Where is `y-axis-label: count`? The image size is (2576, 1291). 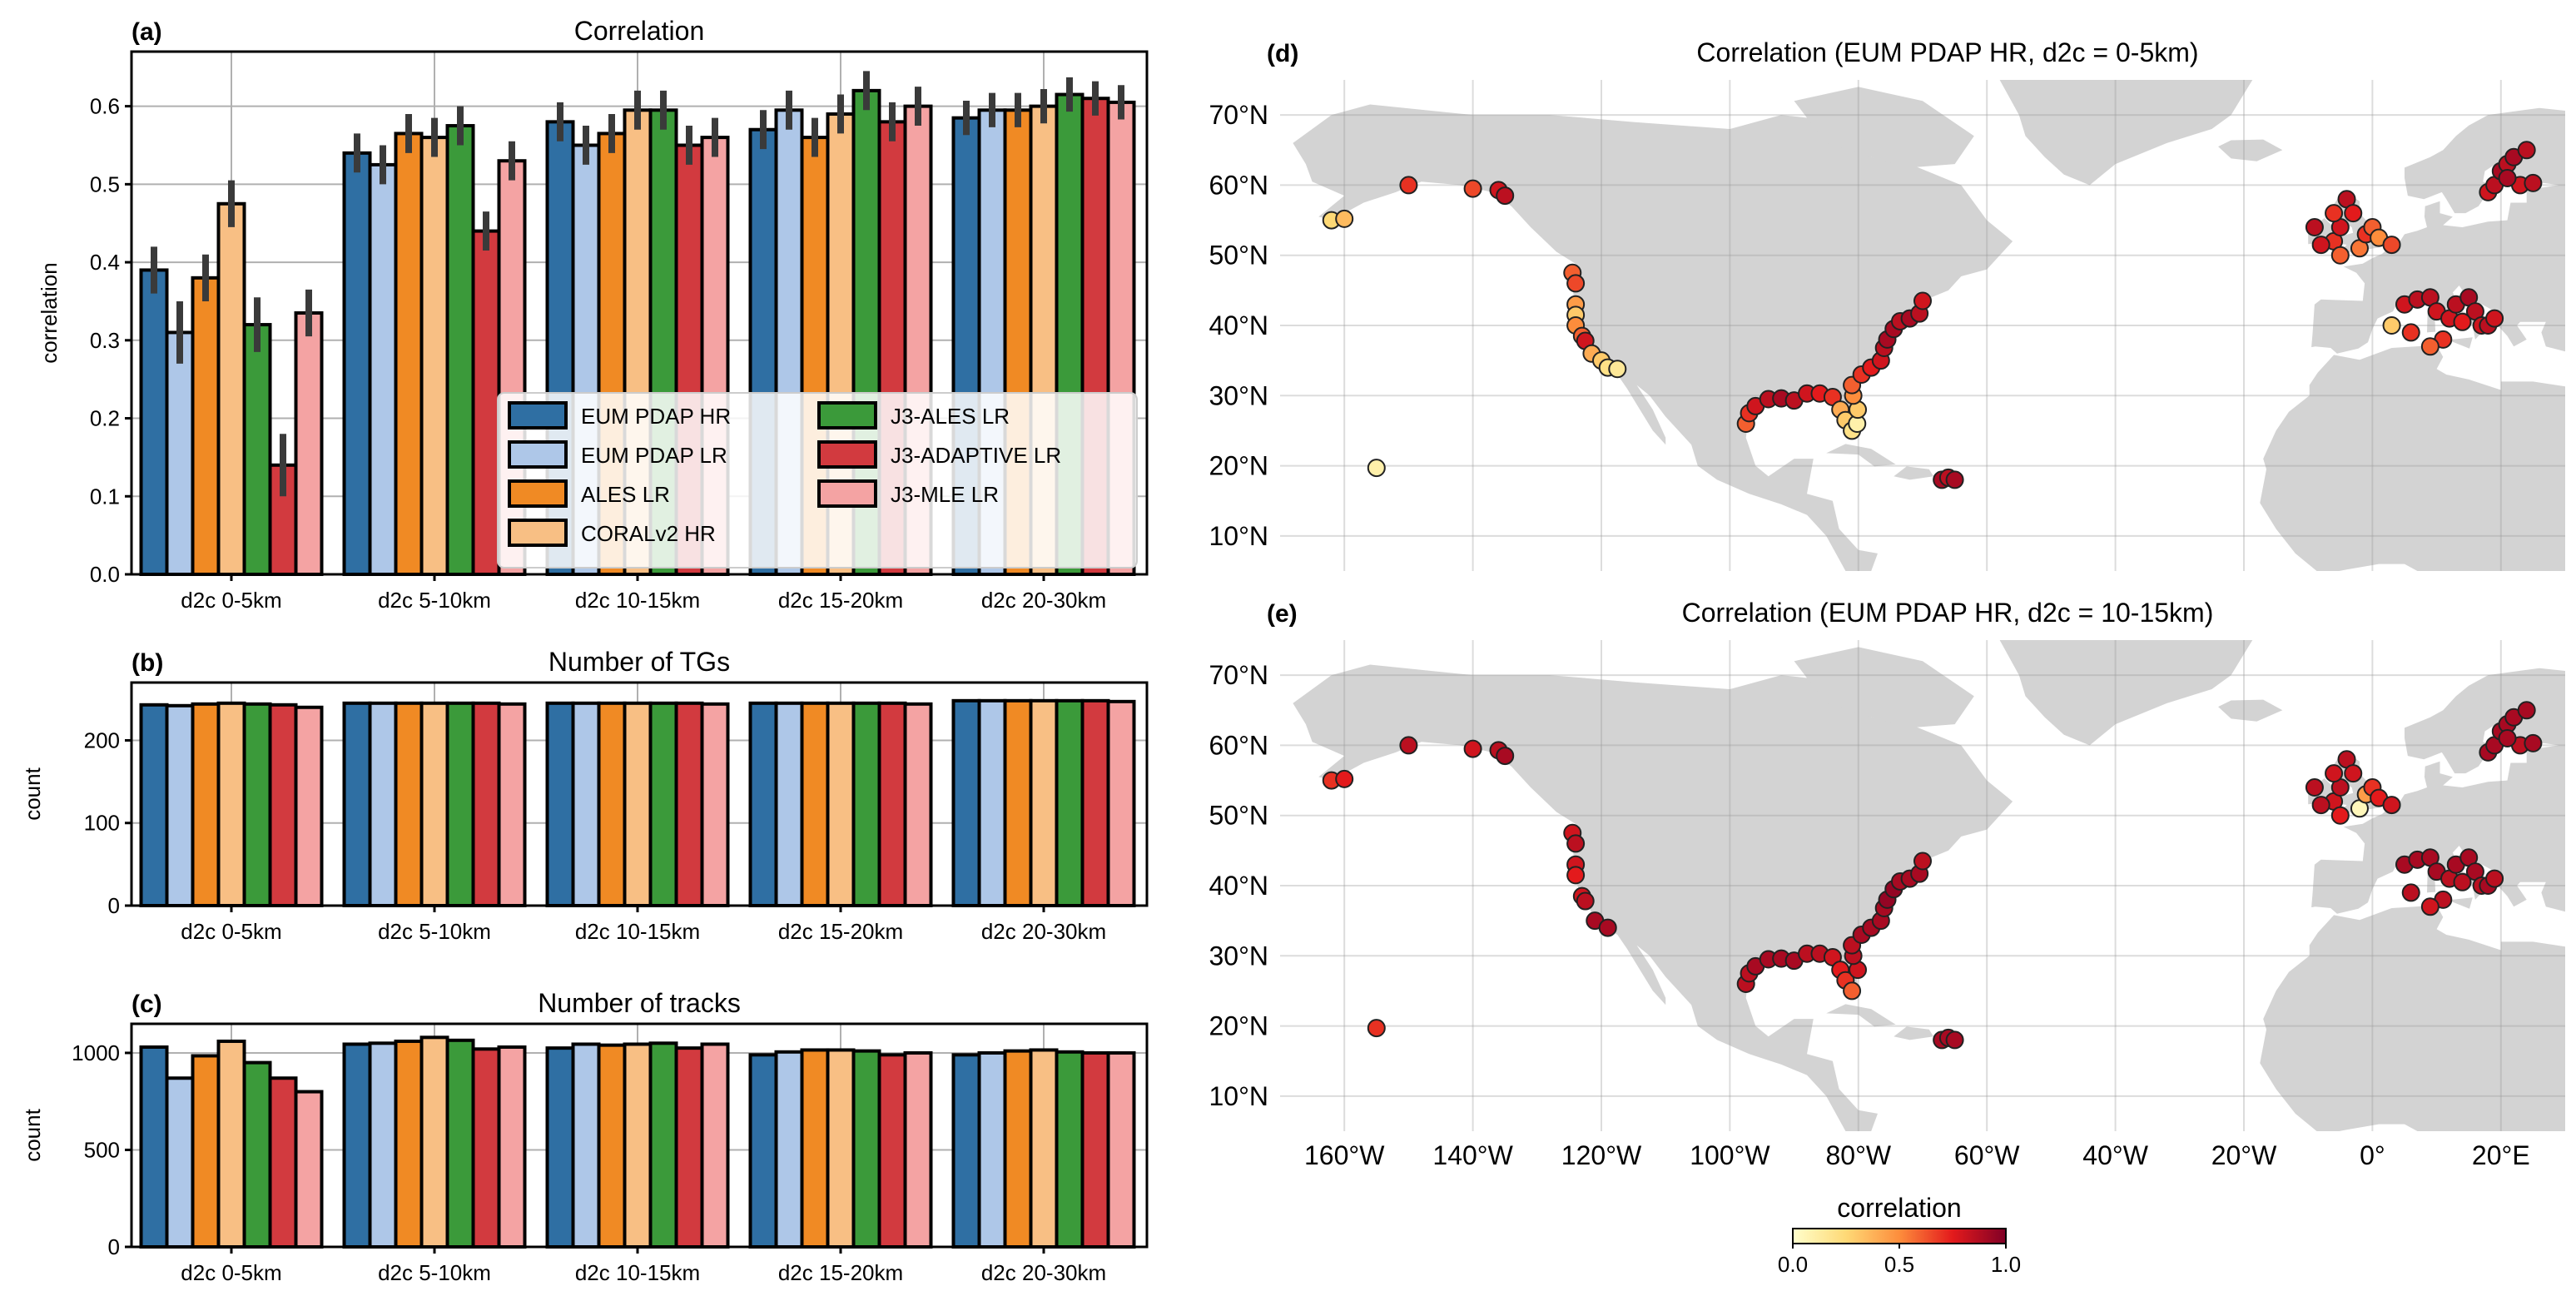
y-axis-label: count is located at coordinates (32, 1134).